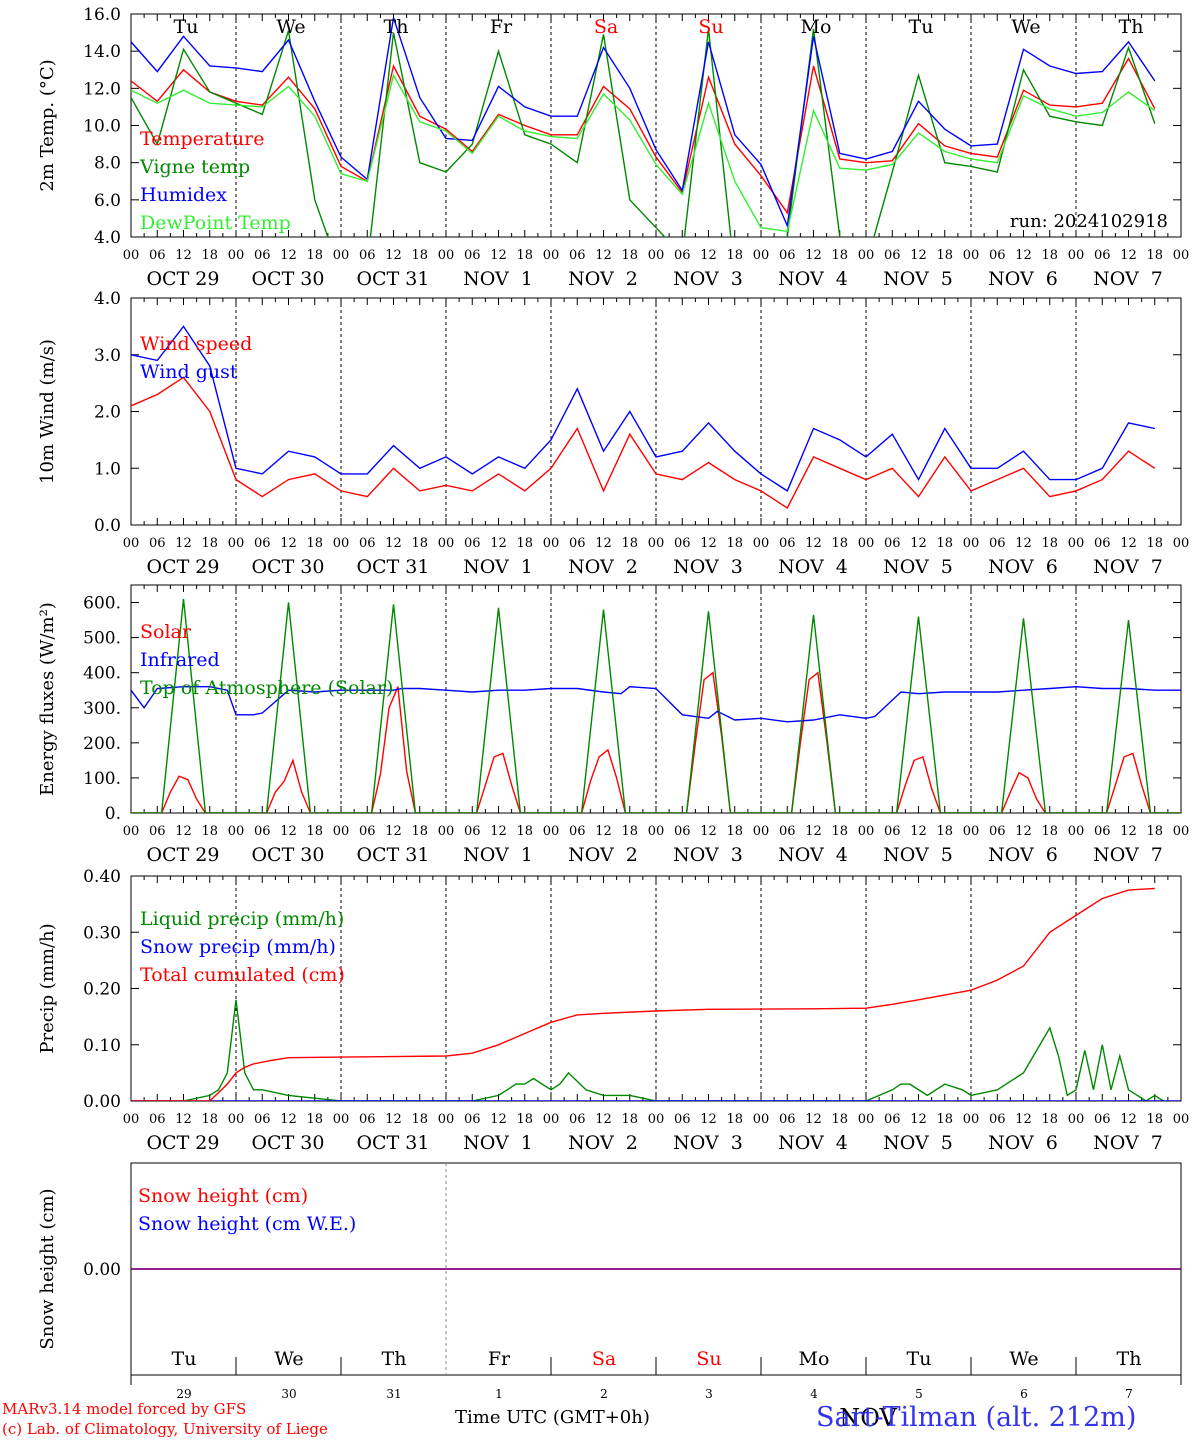 The image size is (1194, 1440). I want to click on day-number: 2, so click(604, 1394).